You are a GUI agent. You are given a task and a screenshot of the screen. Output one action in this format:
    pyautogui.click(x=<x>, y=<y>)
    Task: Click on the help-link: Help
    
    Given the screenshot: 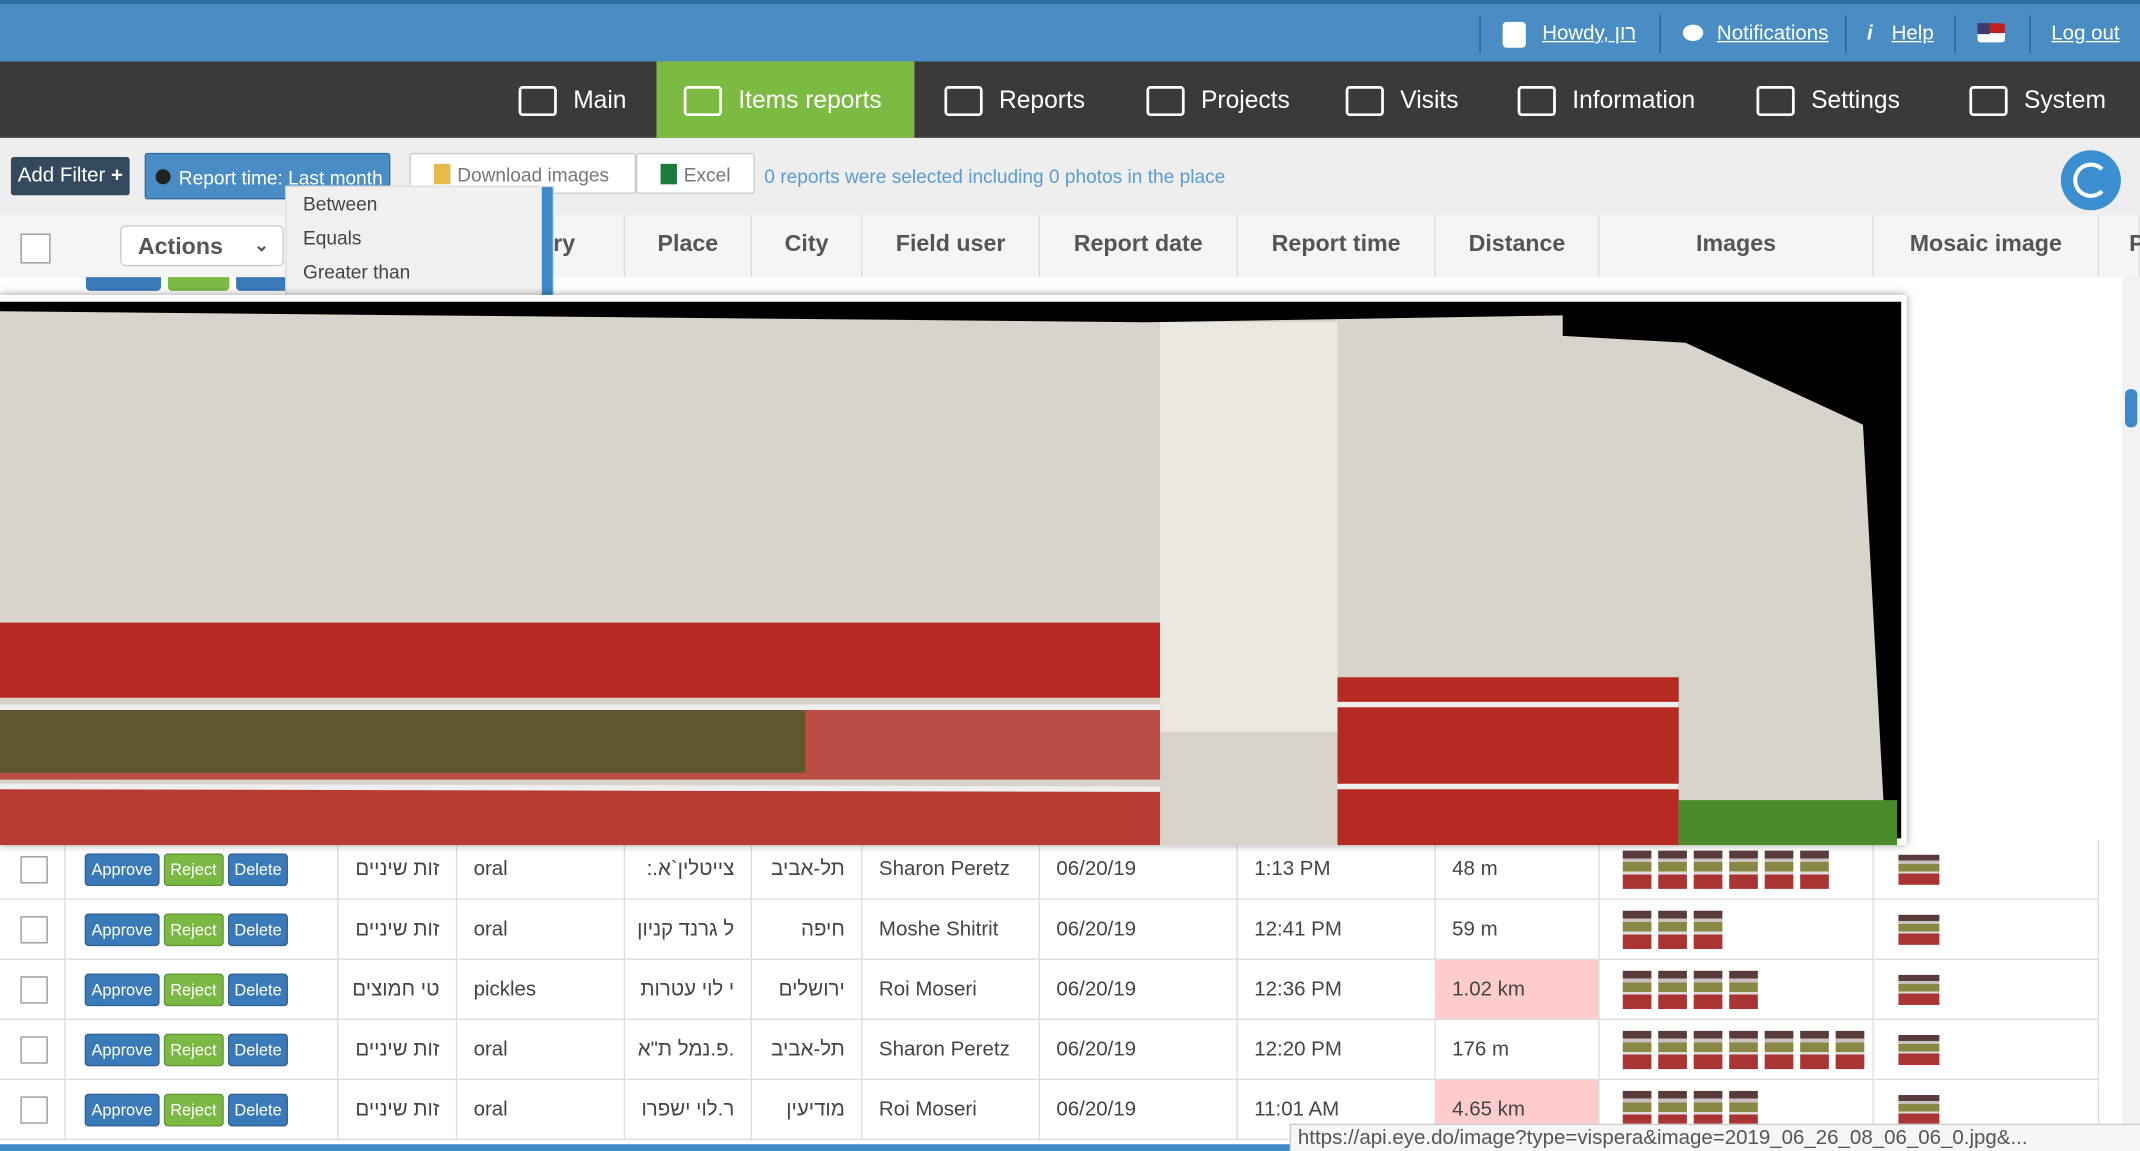 What is the action you would take?
    pyautogui.click(x=1912, y=33)
    